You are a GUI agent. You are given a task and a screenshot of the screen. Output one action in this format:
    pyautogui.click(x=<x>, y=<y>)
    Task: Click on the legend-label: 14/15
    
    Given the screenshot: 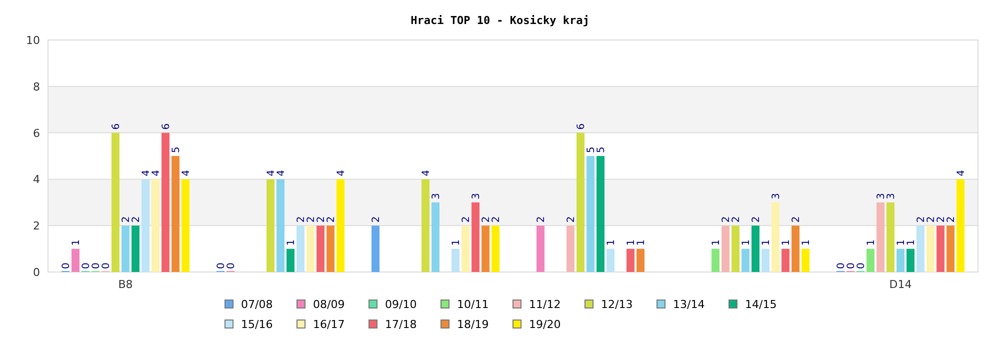 What is the action you would take?
    pyautogui.click(x=761, y=304)
    